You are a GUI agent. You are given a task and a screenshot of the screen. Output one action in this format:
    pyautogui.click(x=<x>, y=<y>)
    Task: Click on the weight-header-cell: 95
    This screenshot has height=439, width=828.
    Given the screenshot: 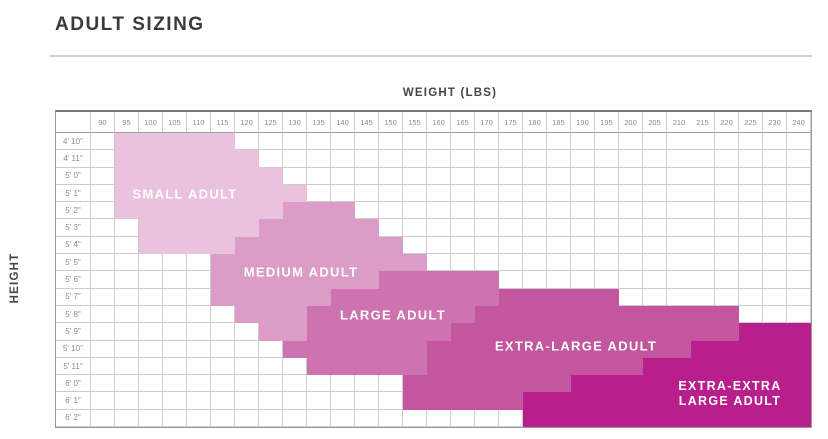 What is the action you would take?
    pyautogui.click(x=127, y=122)
    